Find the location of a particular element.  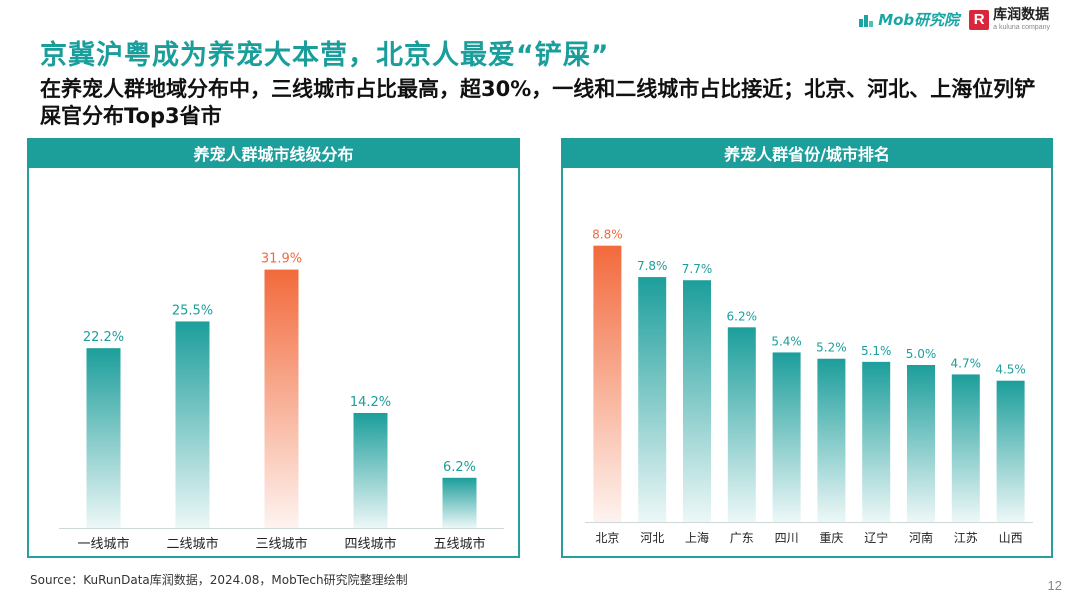

bar-二线城市 is located at coordinates (192, 424).